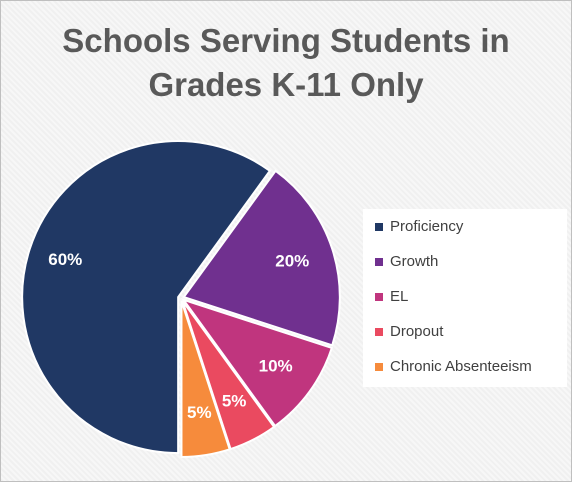 Image resolution: width=572 pixels, height=482 pixels. I want to click on data-label: 60%, so click(65, 259).